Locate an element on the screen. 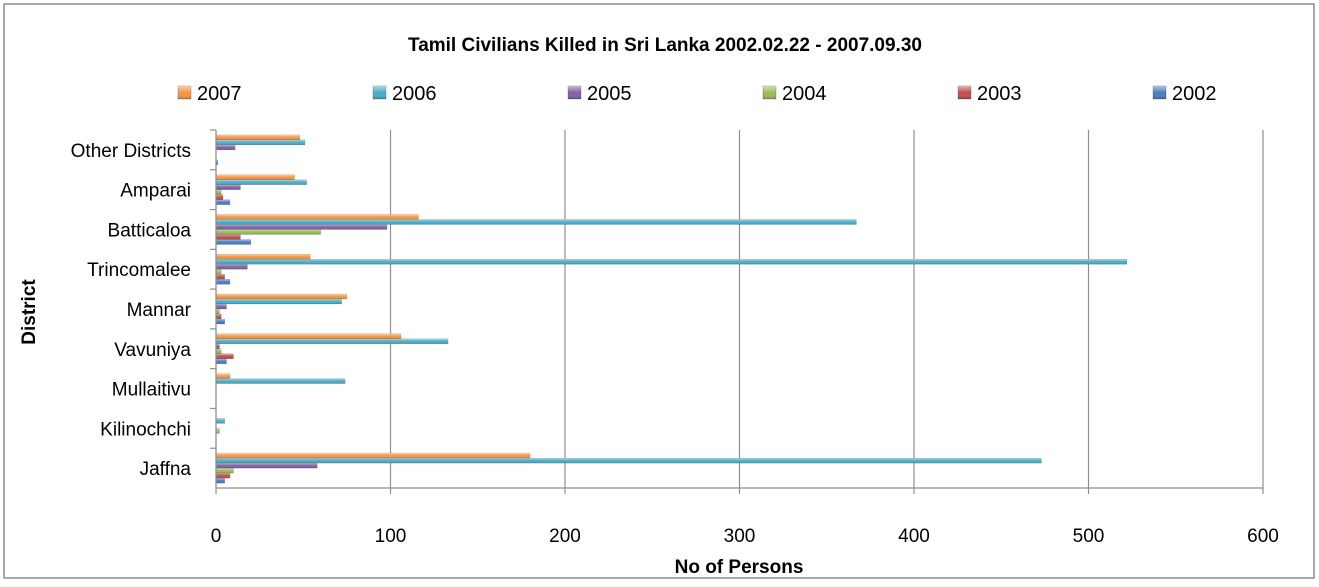  legend-item-2006: 2006 is located at coordinates (404, 94).